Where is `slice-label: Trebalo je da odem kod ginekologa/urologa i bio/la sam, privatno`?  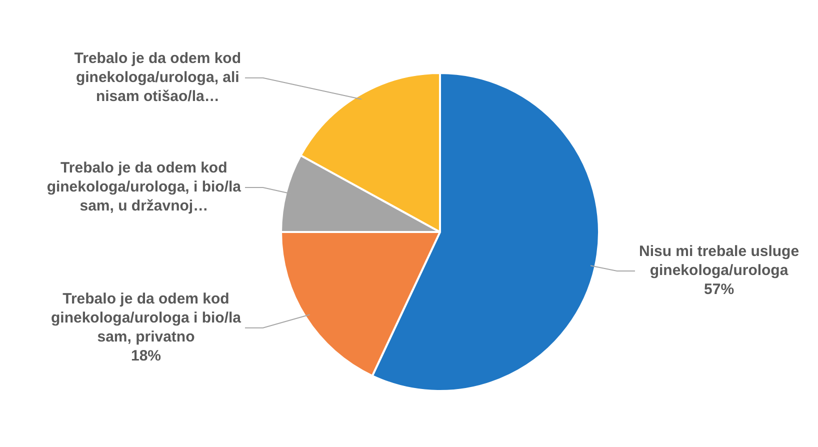
slice-label: Trebalo je da odem kod ginekologa/urologa i bio/la sam, privatno is located at coordinates (146, 318).